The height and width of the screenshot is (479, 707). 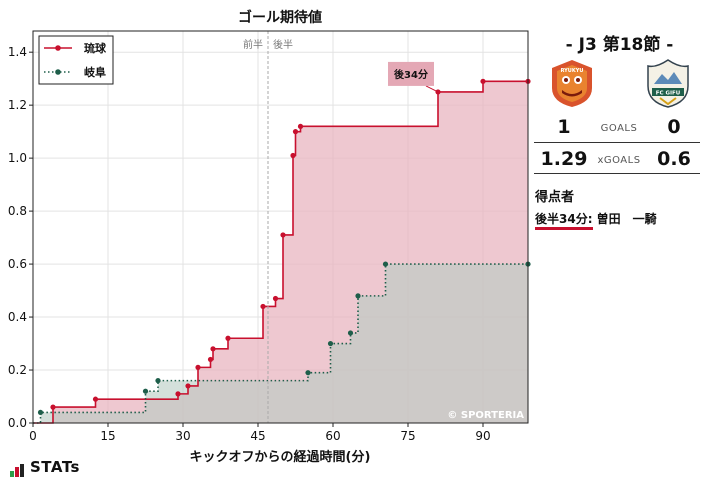 I want to click on y-tick-label: 0.2, so click(x=17, y=370).